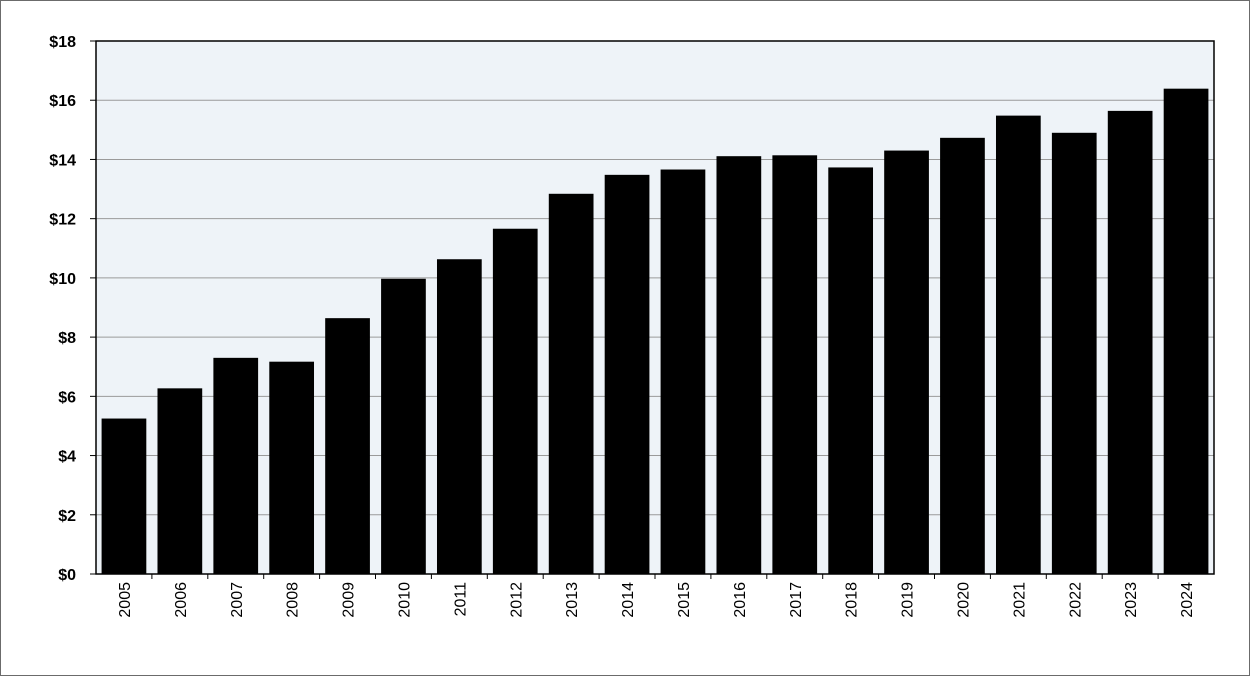  What do you see at coordinates (1187, 600) in the screenshot?
I see `x-tick-label: 2024` at bounding box center [1187, 600].